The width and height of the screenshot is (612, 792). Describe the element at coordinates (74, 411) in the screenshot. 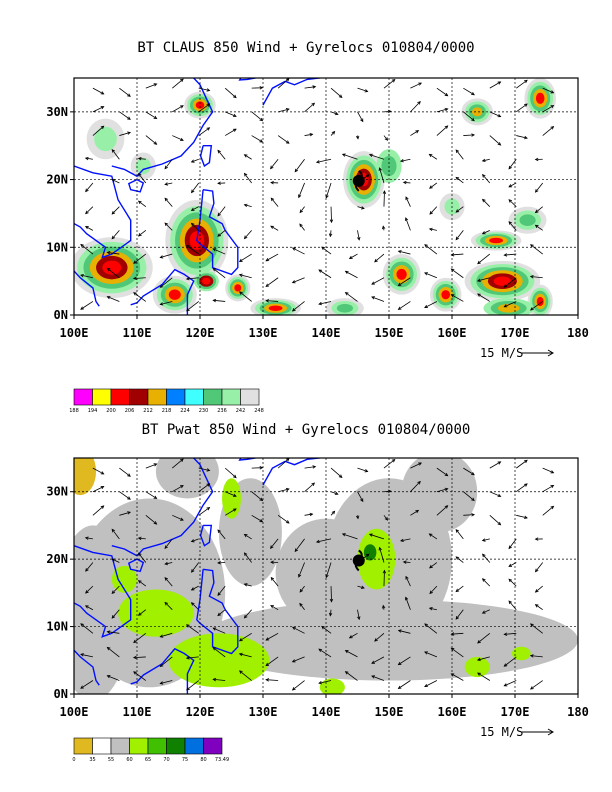

I see `colorbar-label: 188` at that location.